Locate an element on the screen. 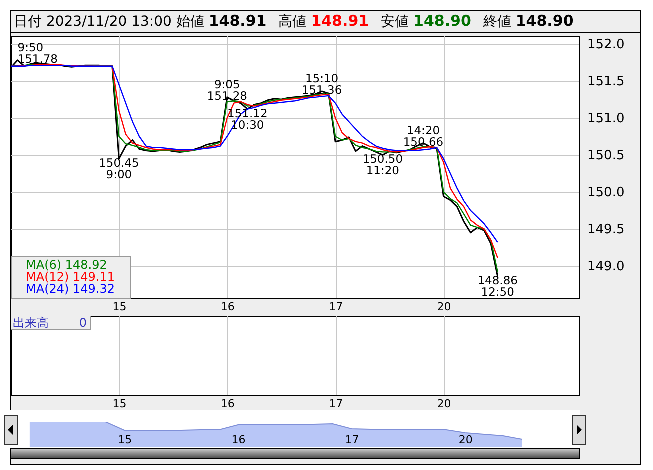 Image resolution: width=653 pixels, height=470 pixels. y-tick-label: 151.0 is located at coordinates (606, 119).